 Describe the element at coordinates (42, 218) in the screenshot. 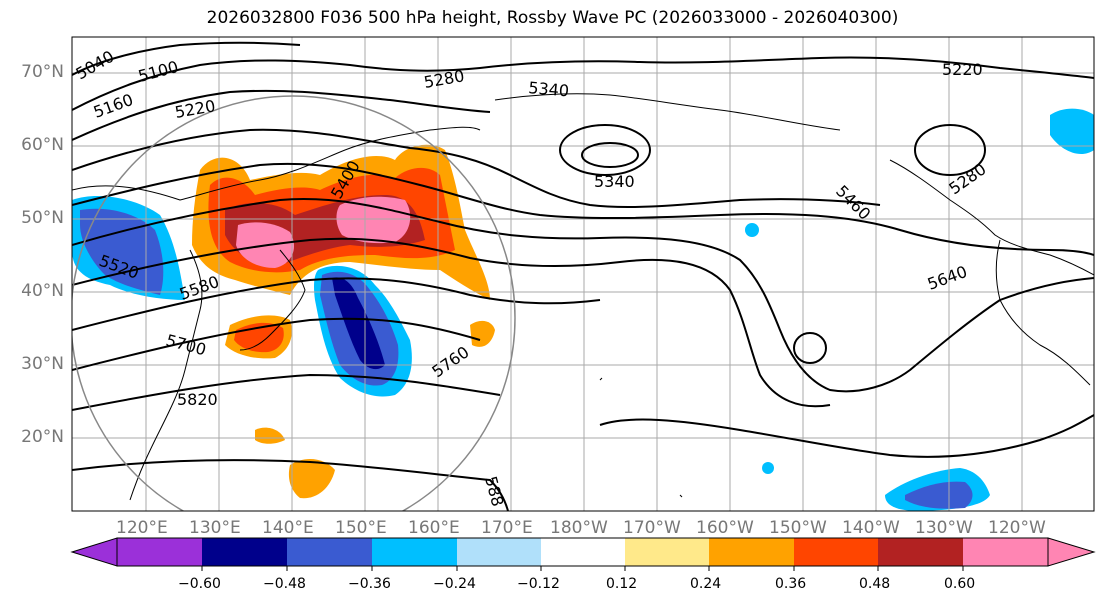

I see `lat-label: 50°N` at that location.